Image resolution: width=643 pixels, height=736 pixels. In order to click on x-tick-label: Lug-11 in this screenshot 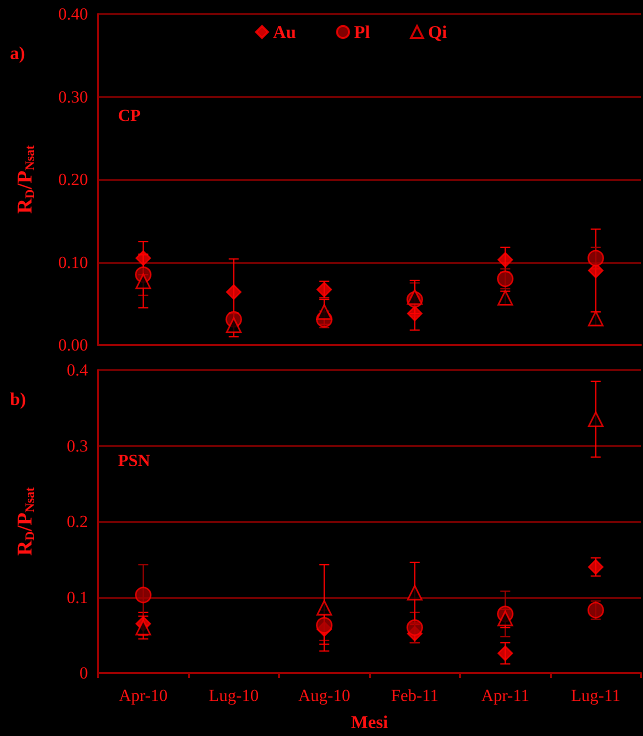, I will do `click(595, 695)`.